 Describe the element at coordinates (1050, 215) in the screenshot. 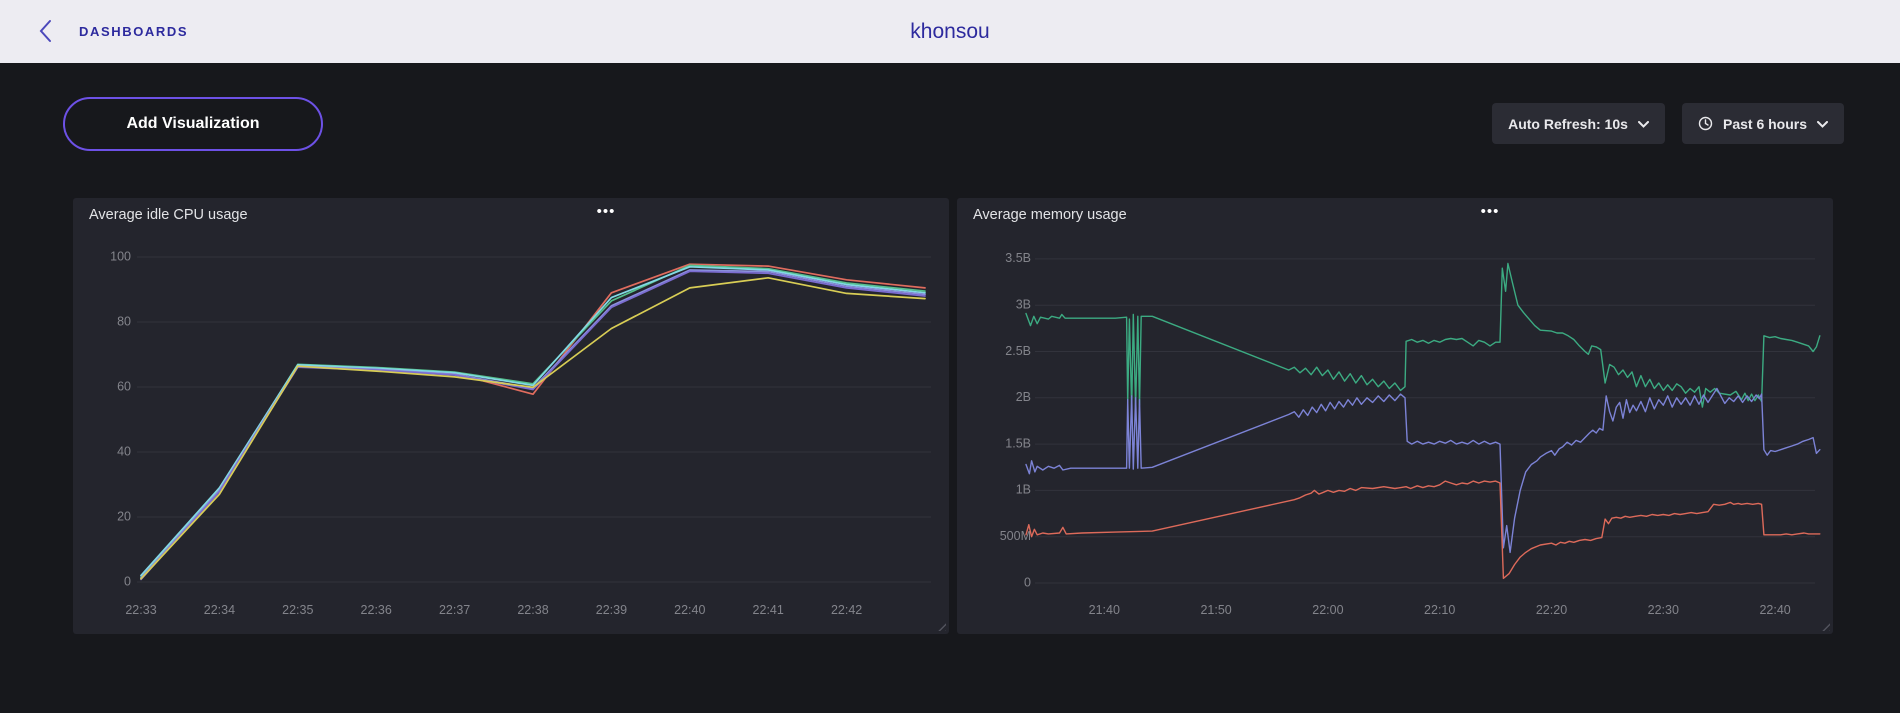

I see `panel-title: Average memory usage` at that location.